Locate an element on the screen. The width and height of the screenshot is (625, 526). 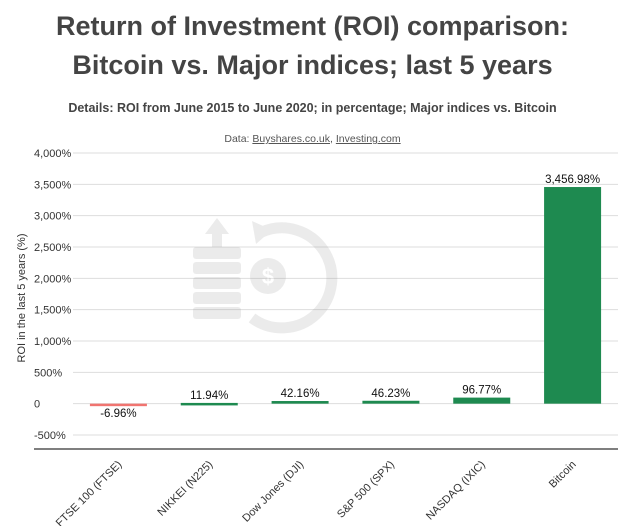
value-label-2: 42.16% is located at coordinates (300, 394).